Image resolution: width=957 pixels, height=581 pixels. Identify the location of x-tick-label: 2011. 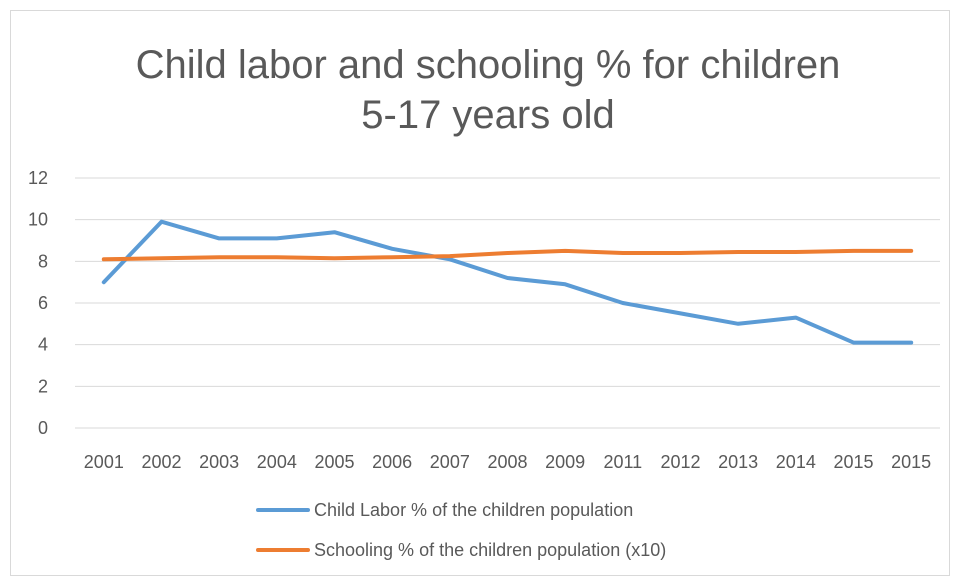
(622, 462).